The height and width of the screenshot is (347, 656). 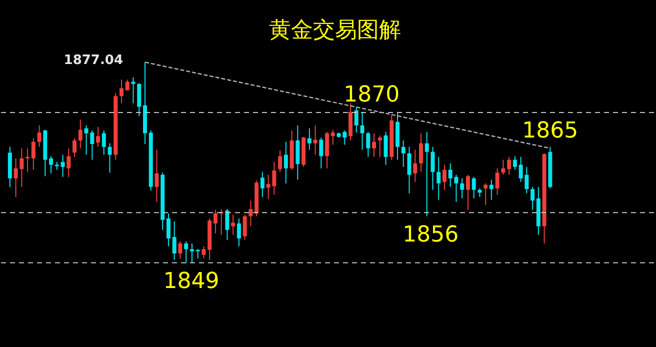 I want to click on data-label: 1865, so click(x=550, y=131).